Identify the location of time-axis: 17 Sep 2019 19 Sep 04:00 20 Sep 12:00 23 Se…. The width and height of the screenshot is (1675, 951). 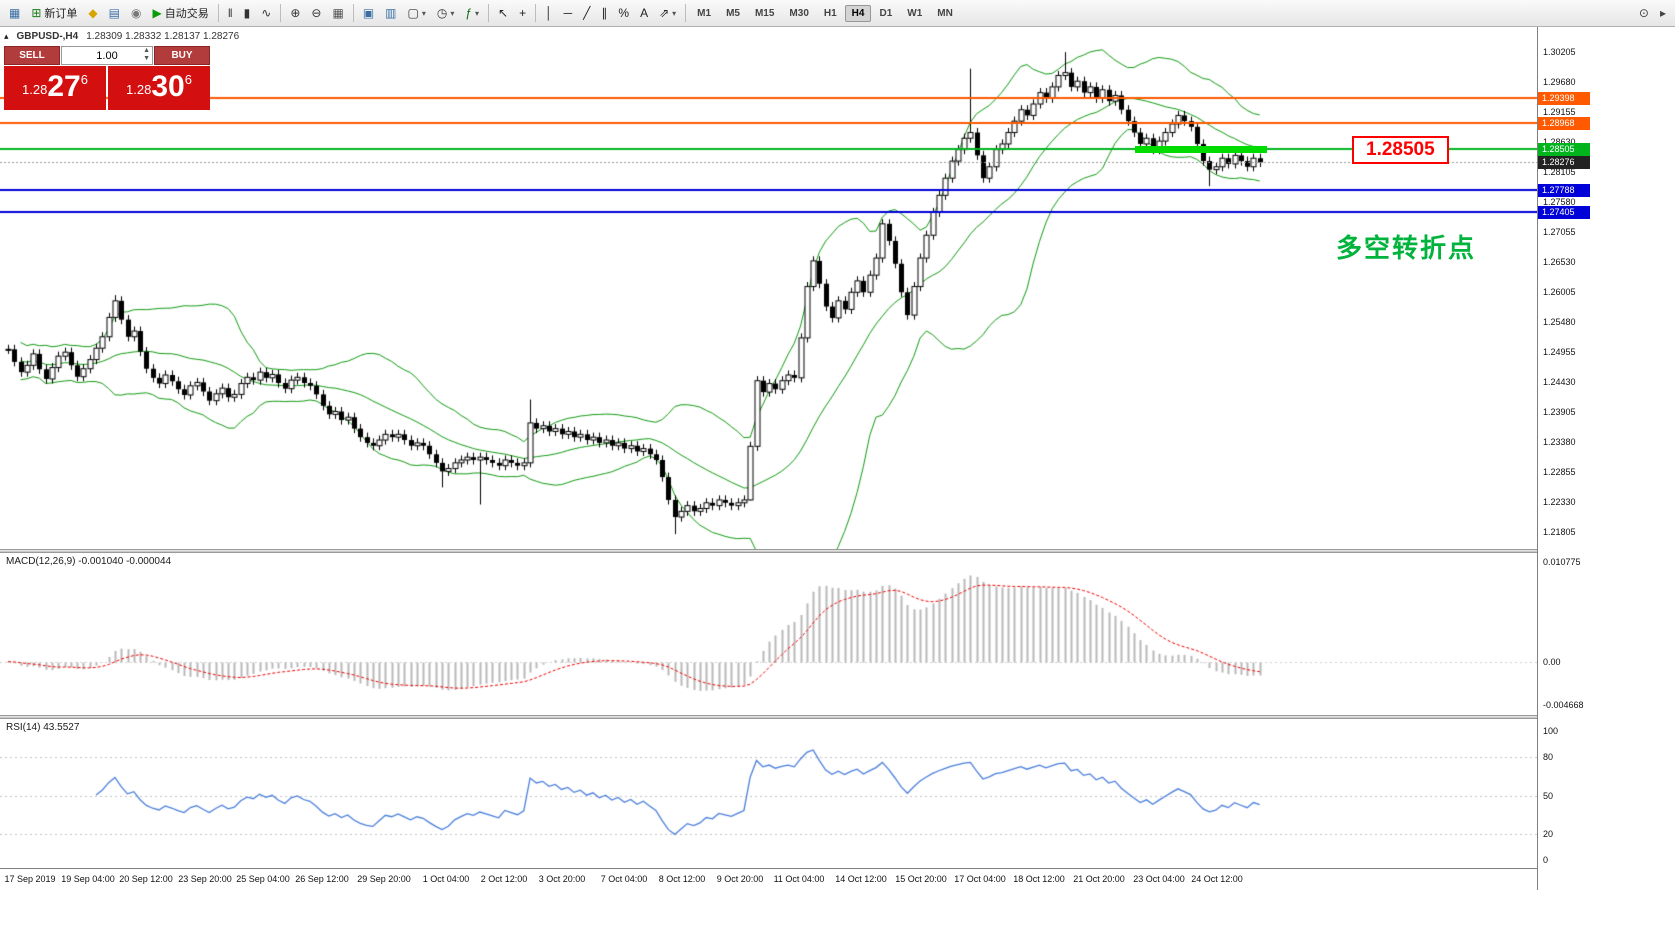
(768, 879).